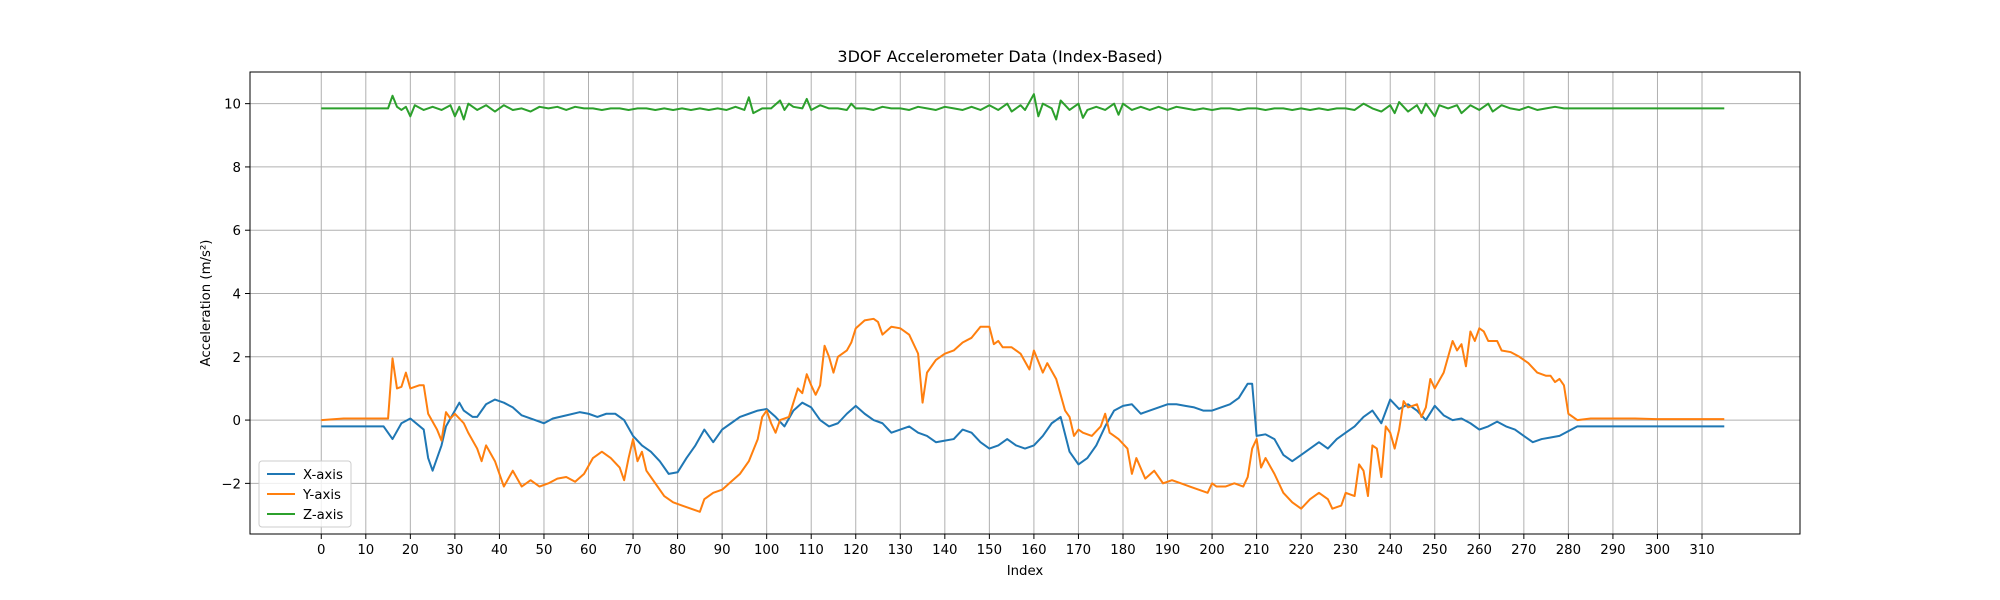 The height and width of the screenshot is (600, 2000). I want to click on y-tick-label: −2, so click(231, 484).